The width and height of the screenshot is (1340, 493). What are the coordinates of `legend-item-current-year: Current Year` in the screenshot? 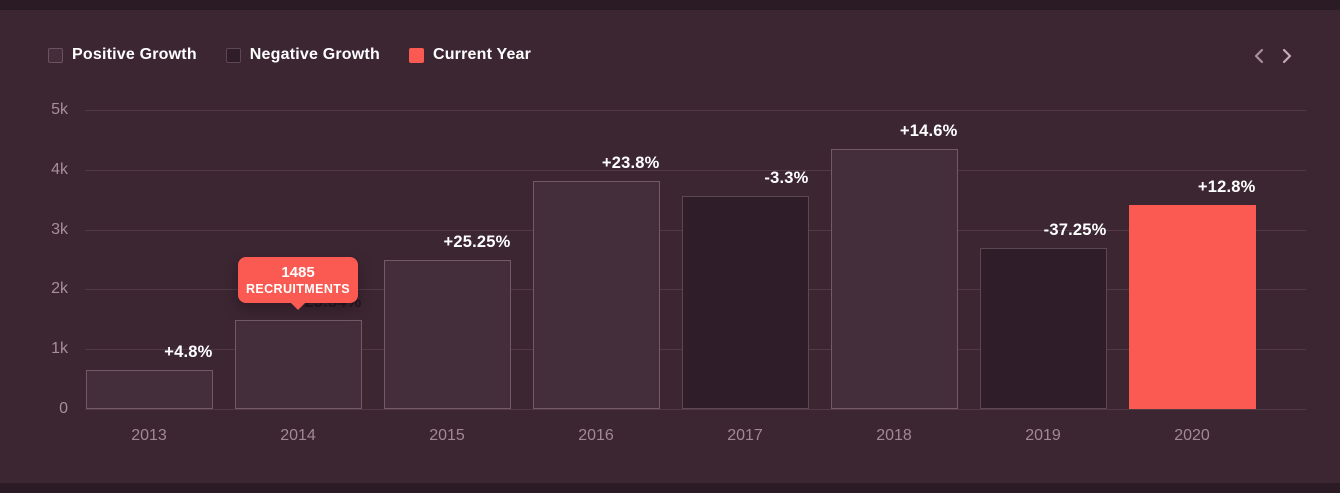 It's located at (470, 55).